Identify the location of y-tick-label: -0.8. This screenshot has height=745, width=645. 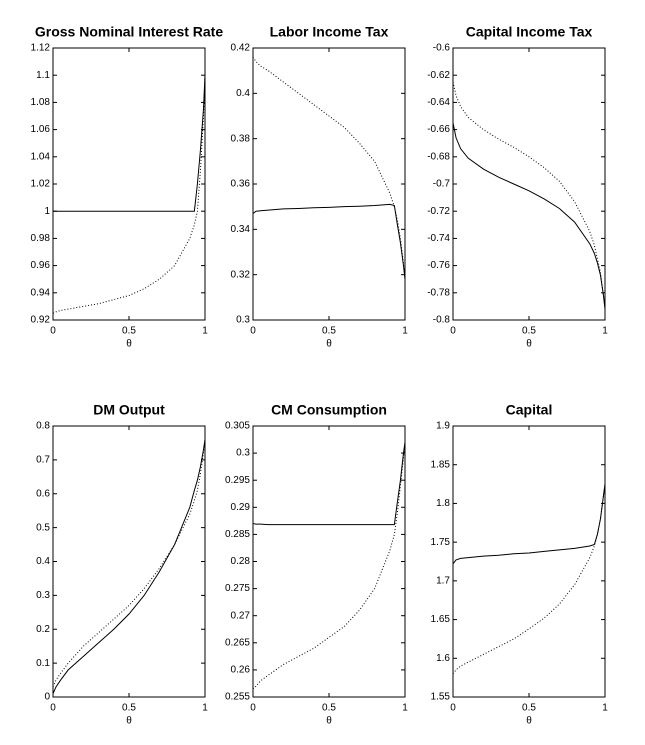
(442, 320).